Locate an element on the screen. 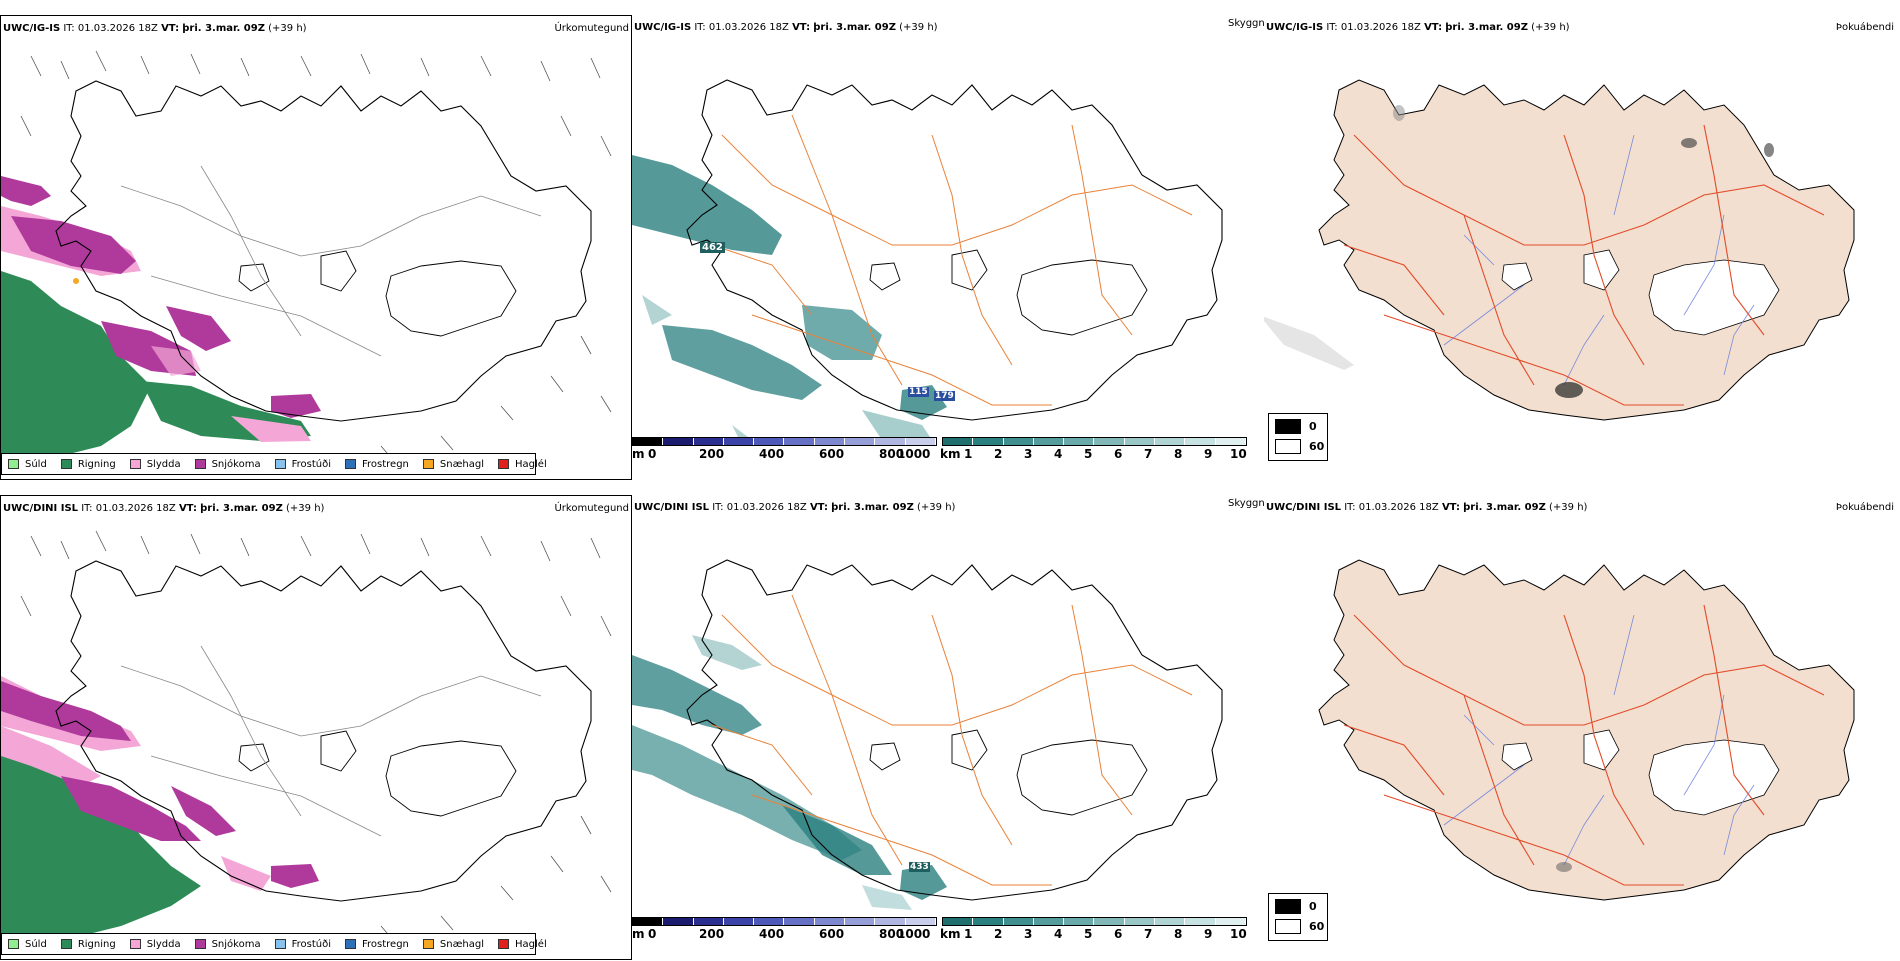 This screenshot has width=1900, height=961. precip-type-label-row2: Úrkomutegund is located at coordinates (591, 508).